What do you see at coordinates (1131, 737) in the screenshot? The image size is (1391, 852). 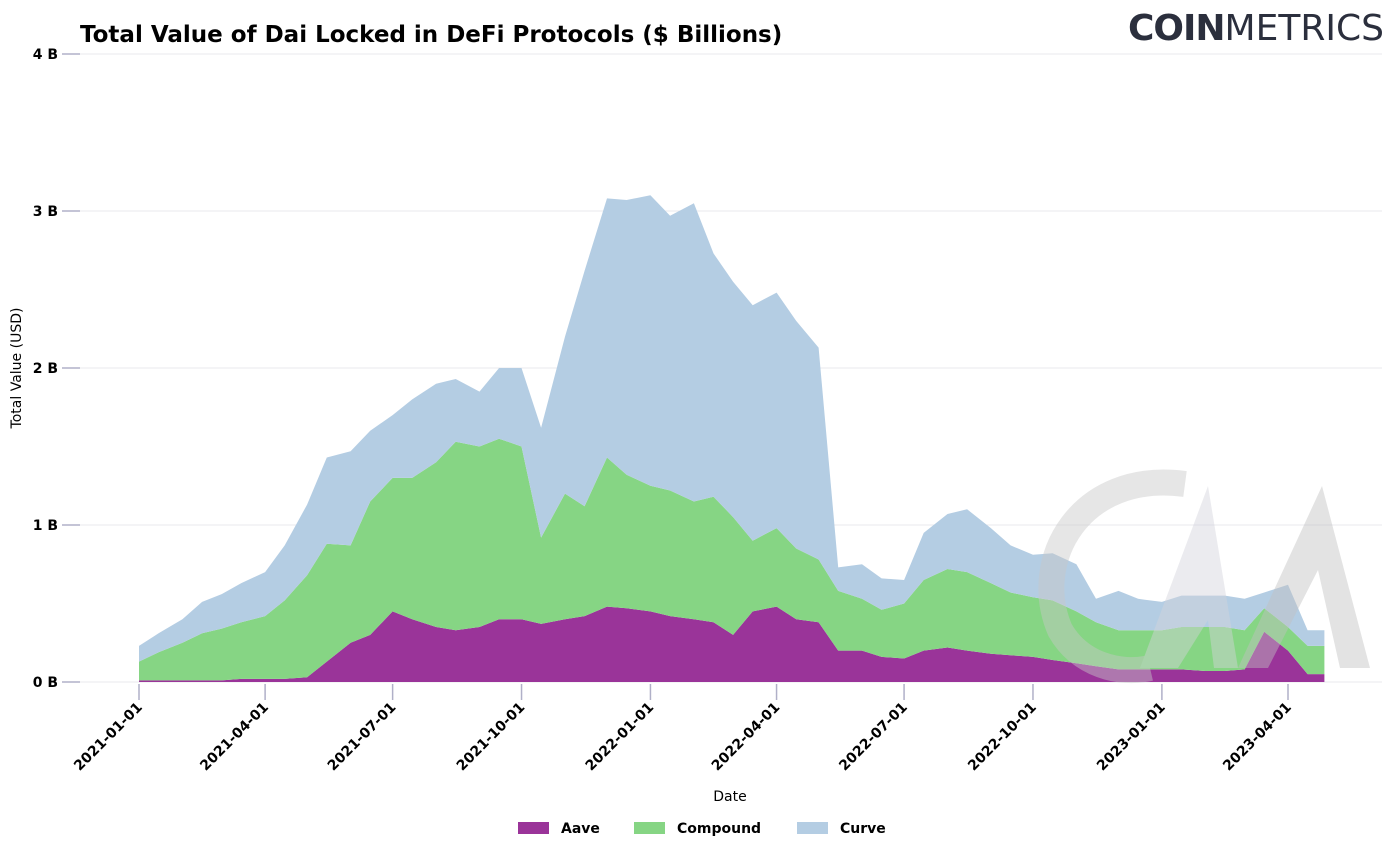 I see `x-tick-label: 2023-01-01` at bounding box center [1131, 737].